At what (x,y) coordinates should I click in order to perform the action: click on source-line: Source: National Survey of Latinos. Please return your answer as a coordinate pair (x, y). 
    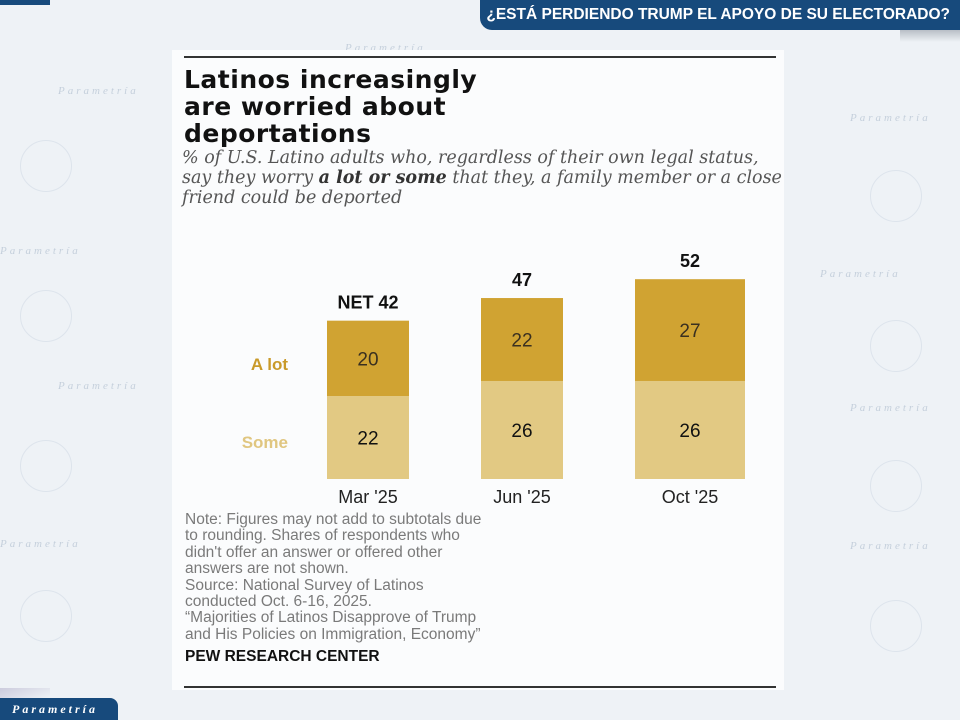
    Looking at the image, I should click on (304, 585).